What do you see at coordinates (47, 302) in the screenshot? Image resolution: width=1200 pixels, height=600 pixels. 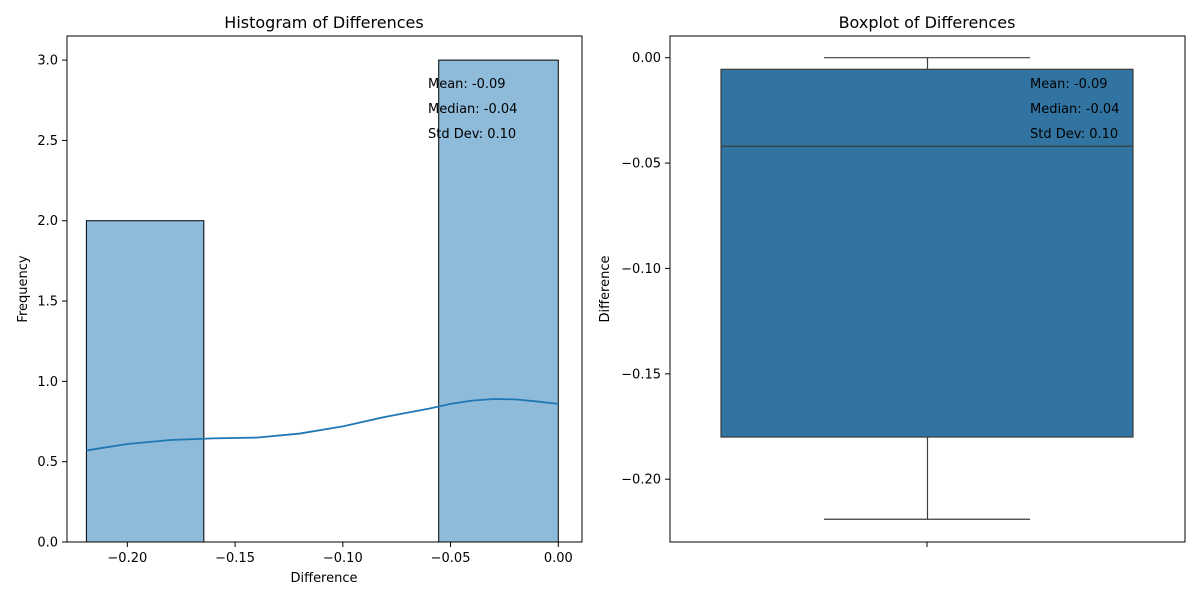 I see `histogram-y-tick-label: 1.5` at bounding box center [47, 302].